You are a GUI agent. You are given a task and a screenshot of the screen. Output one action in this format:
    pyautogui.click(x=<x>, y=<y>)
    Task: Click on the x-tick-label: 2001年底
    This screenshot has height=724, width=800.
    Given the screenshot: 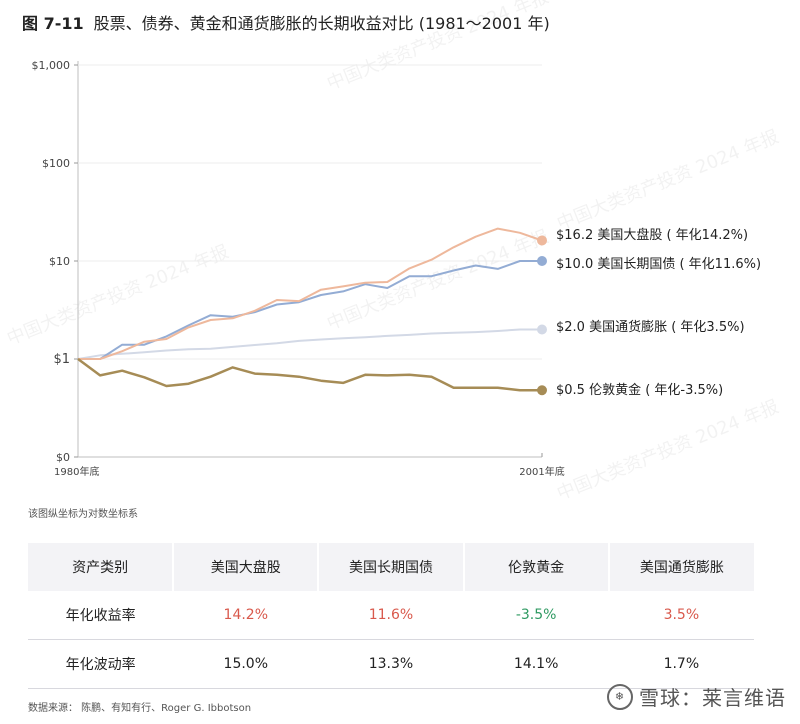 What is the action you would take?
    pyautogui.click(x=541, y=471)
    